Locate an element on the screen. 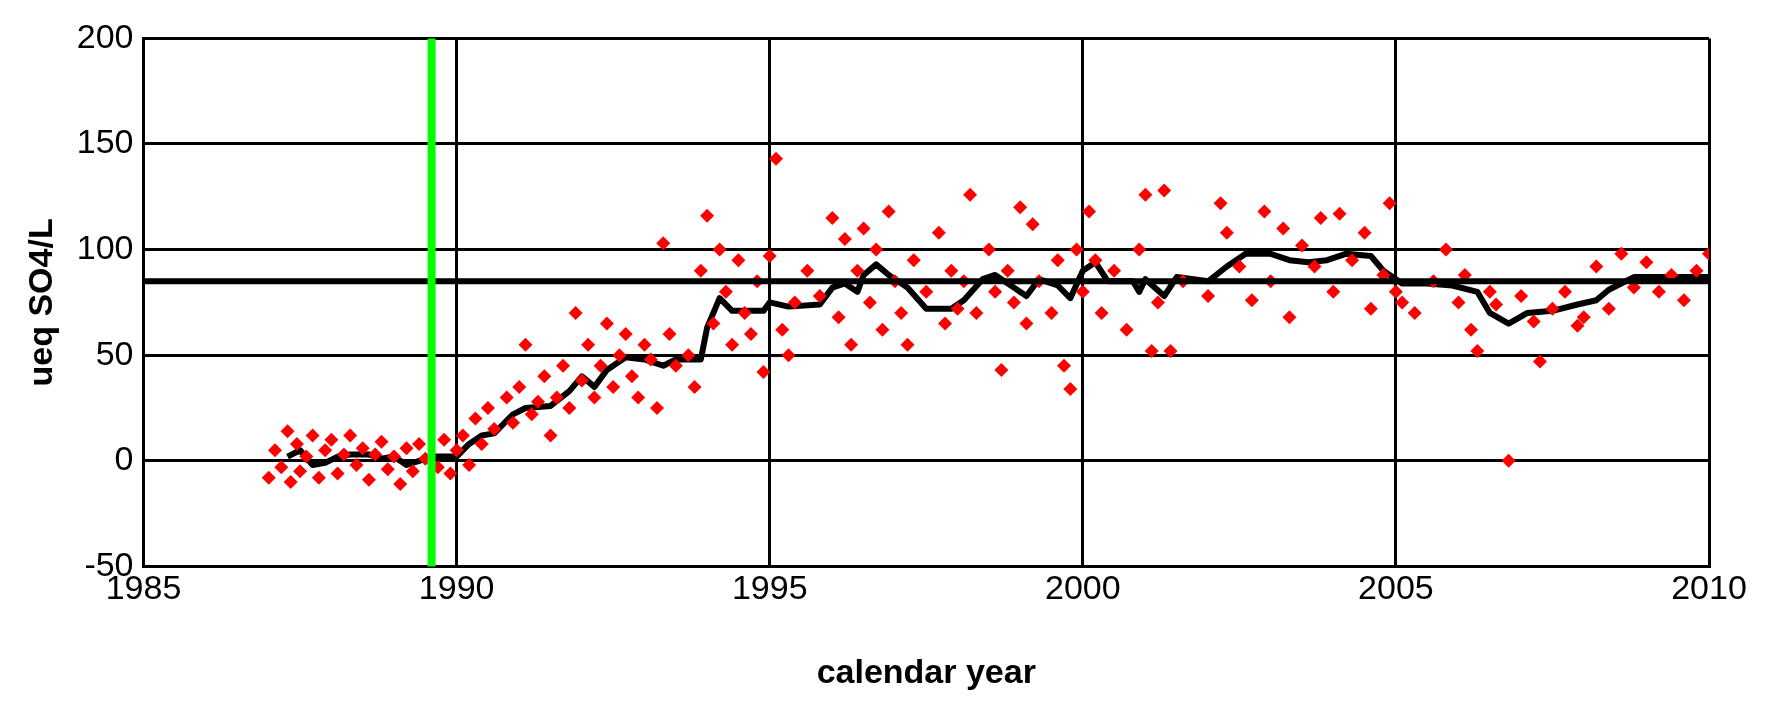  x-tick-label: 2010 is located at coordinates (1709, 587).